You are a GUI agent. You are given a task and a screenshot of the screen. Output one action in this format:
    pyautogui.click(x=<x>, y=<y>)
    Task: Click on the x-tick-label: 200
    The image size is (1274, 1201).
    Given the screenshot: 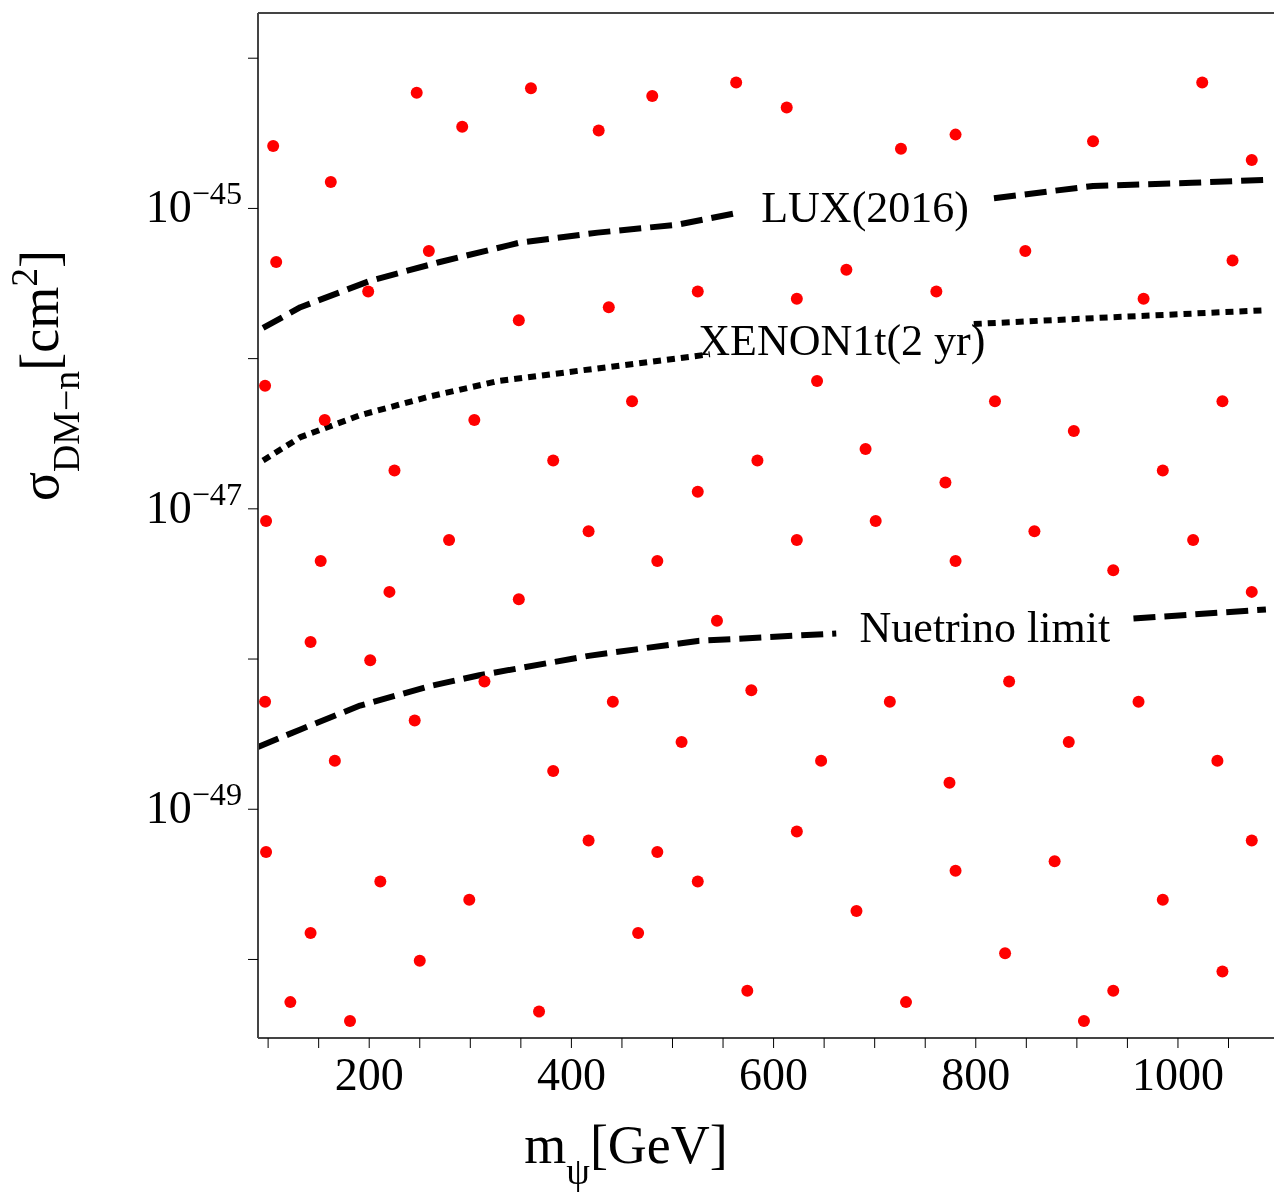 What is the action you would take?
    pyautogui.click(x=369, y=1074)
    